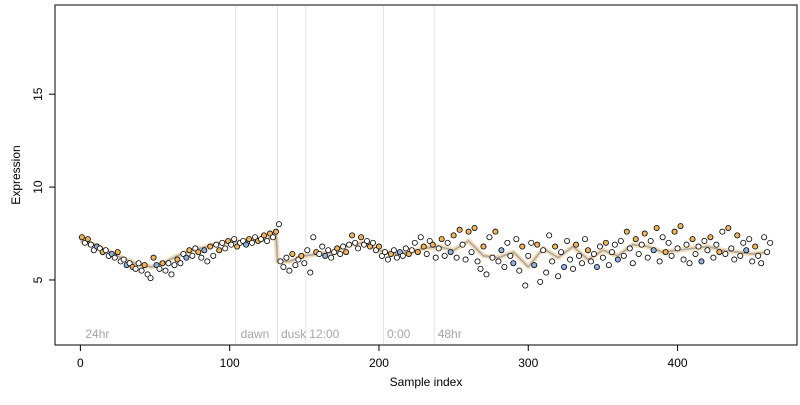 The width and height of the screenshot is (800, 405). Describe the element at coordinates (382, 357) in the screenshot. I see `x-axis: 0 100 200 300 400` at that location.